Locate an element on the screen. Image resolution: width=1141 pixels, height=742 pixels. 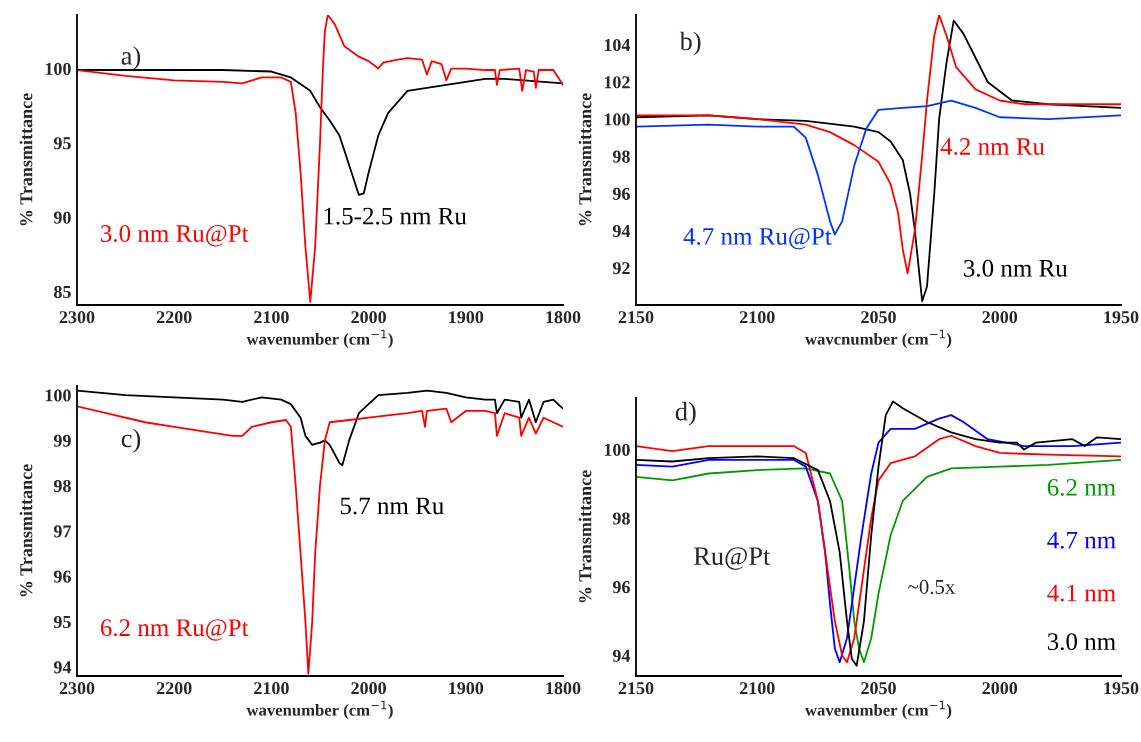
series-label: 5.7 nm Ru is located at coordinates (392, 506).